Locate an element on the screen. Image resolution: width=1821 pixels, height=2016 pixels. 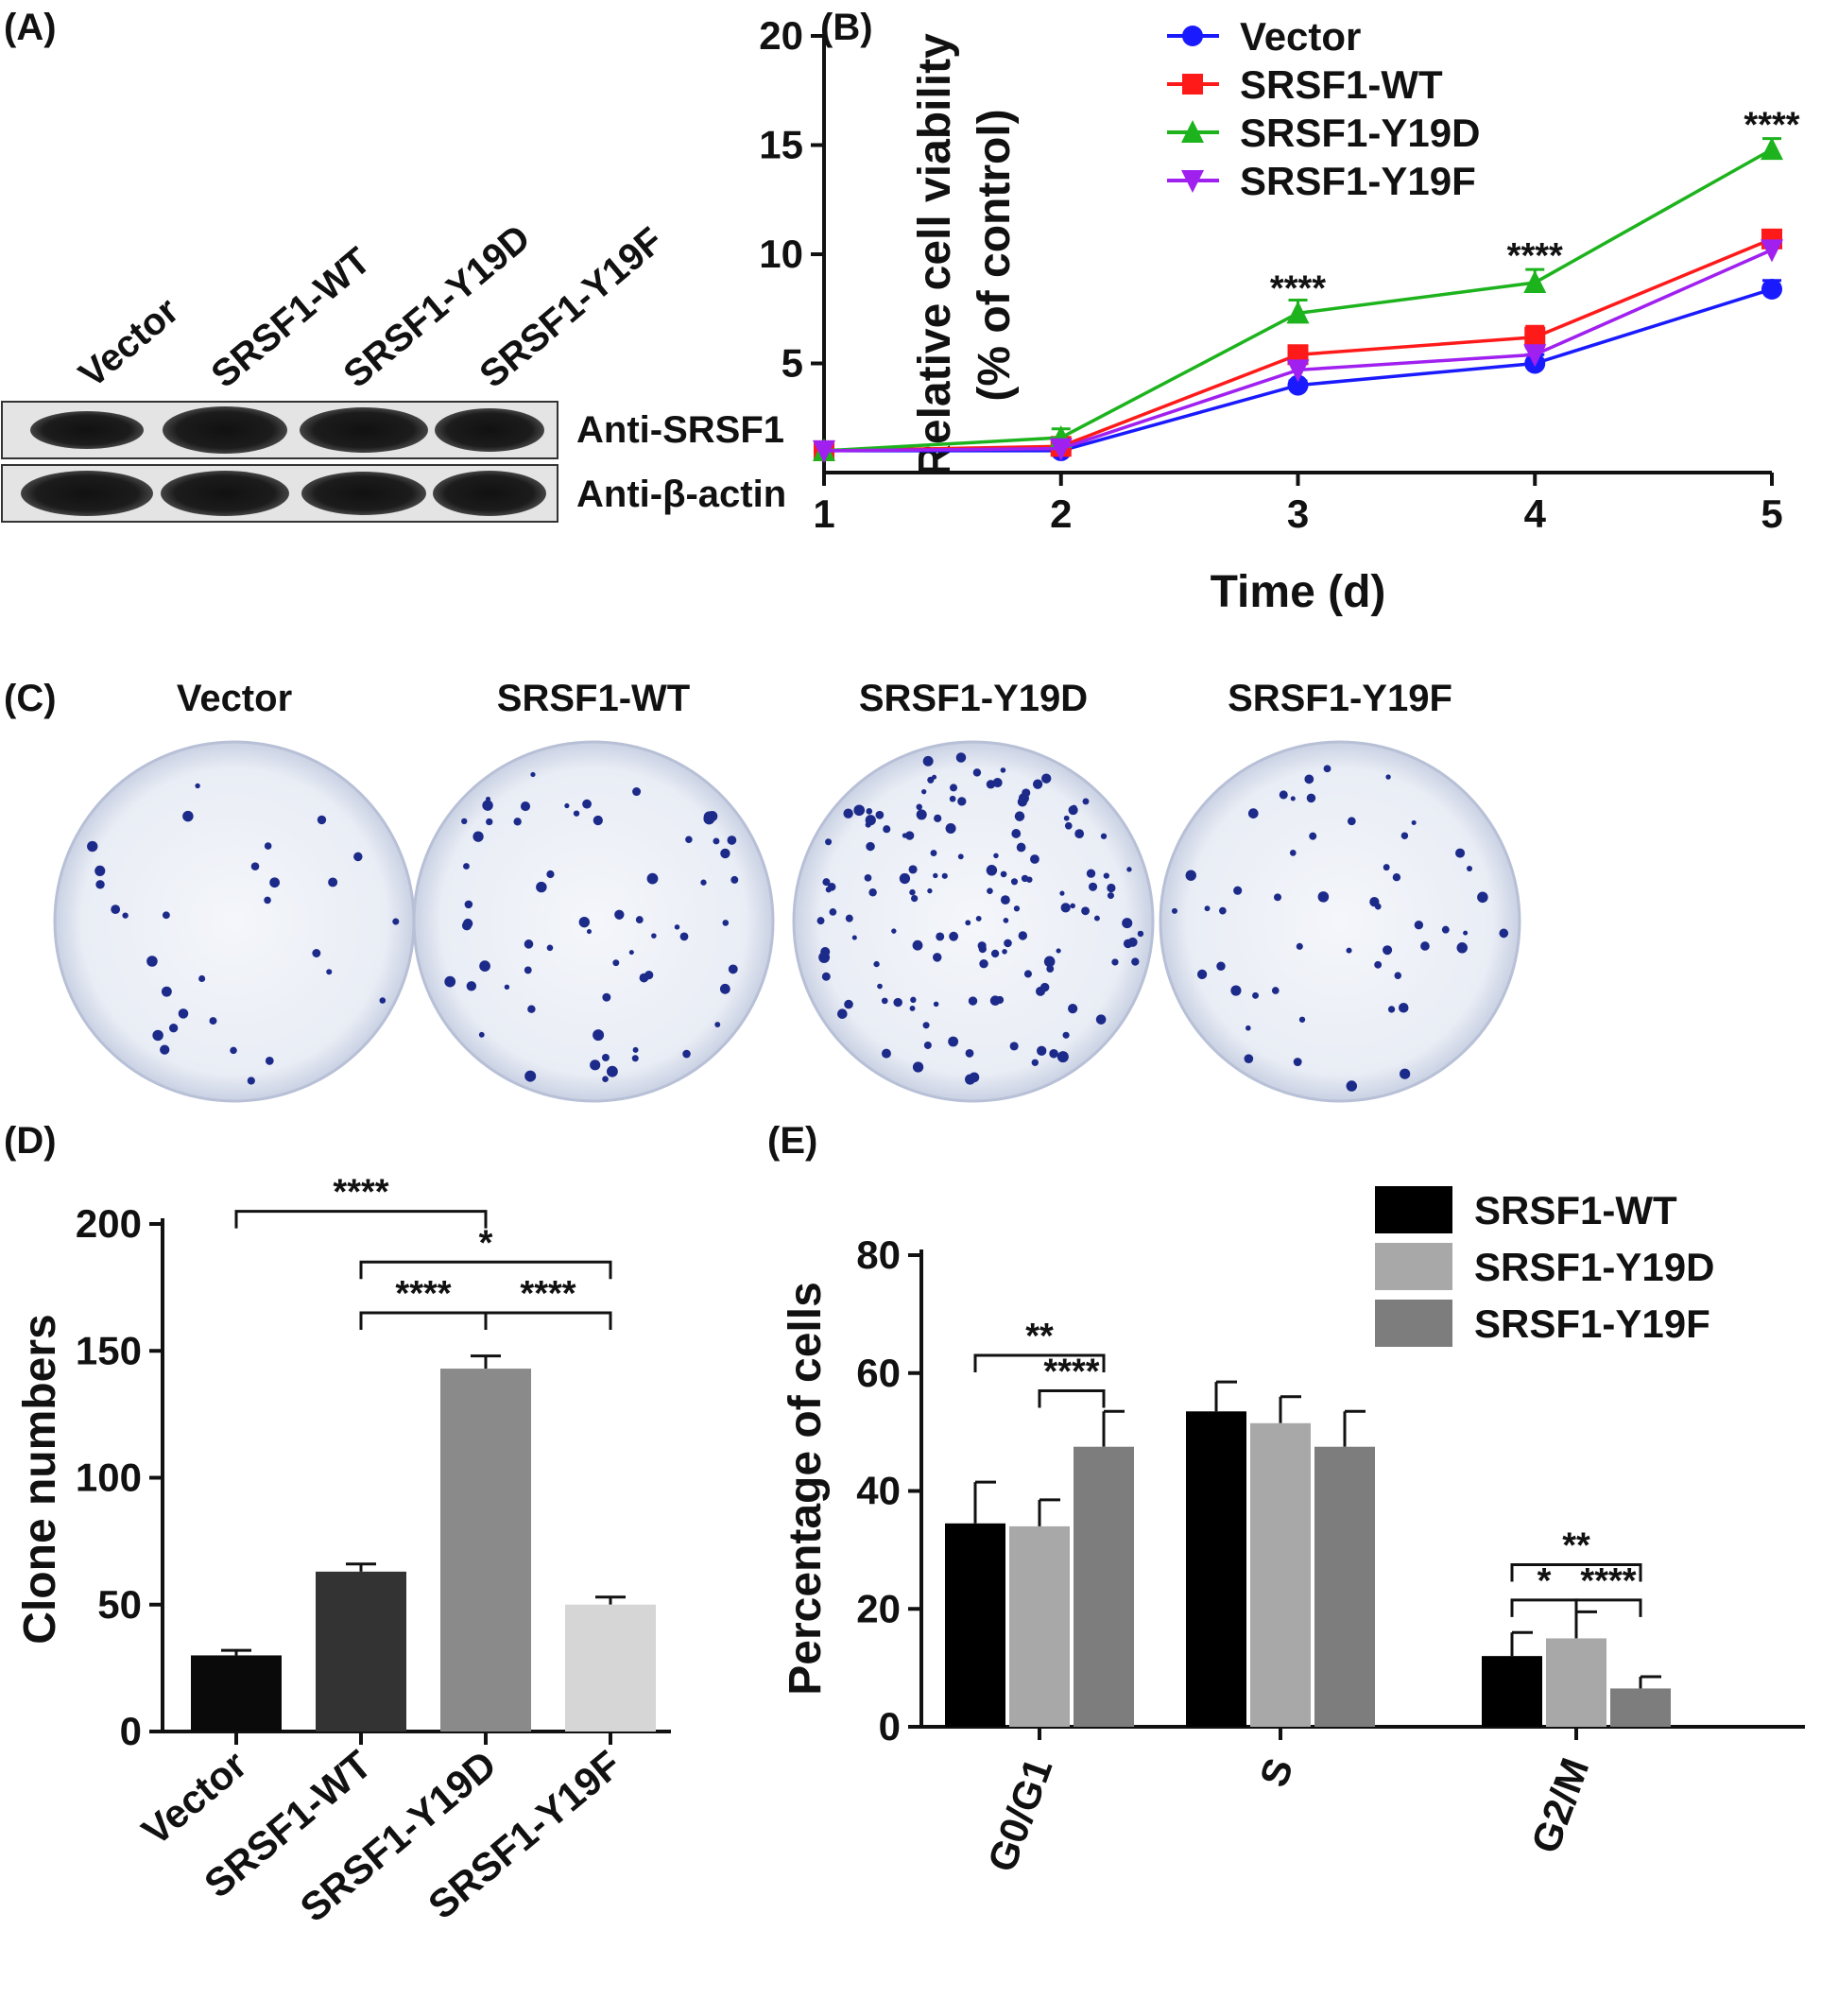
y-tick-label: 10 is located at coordinates (781, 254).